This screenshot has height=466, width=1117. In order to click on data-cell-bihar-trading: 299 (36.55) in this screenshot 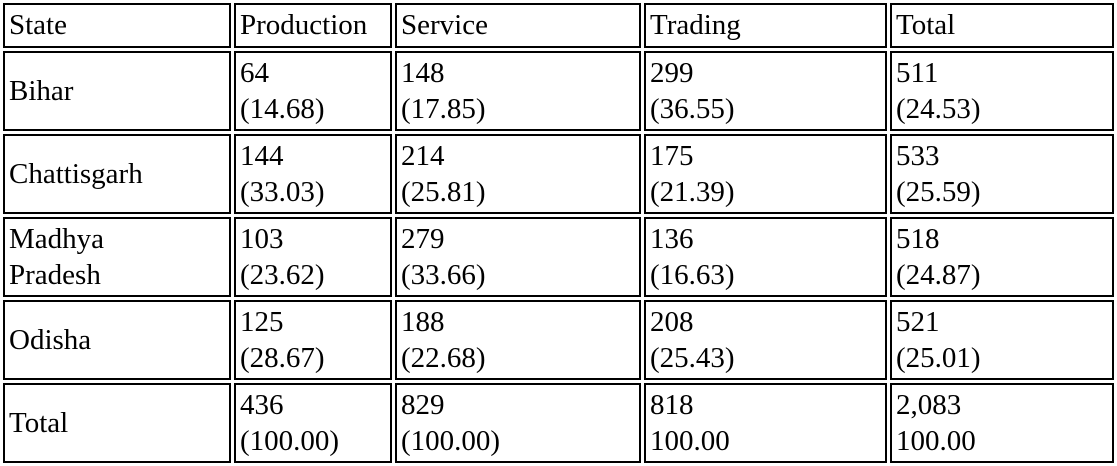, I will do `click(765, 91)`.